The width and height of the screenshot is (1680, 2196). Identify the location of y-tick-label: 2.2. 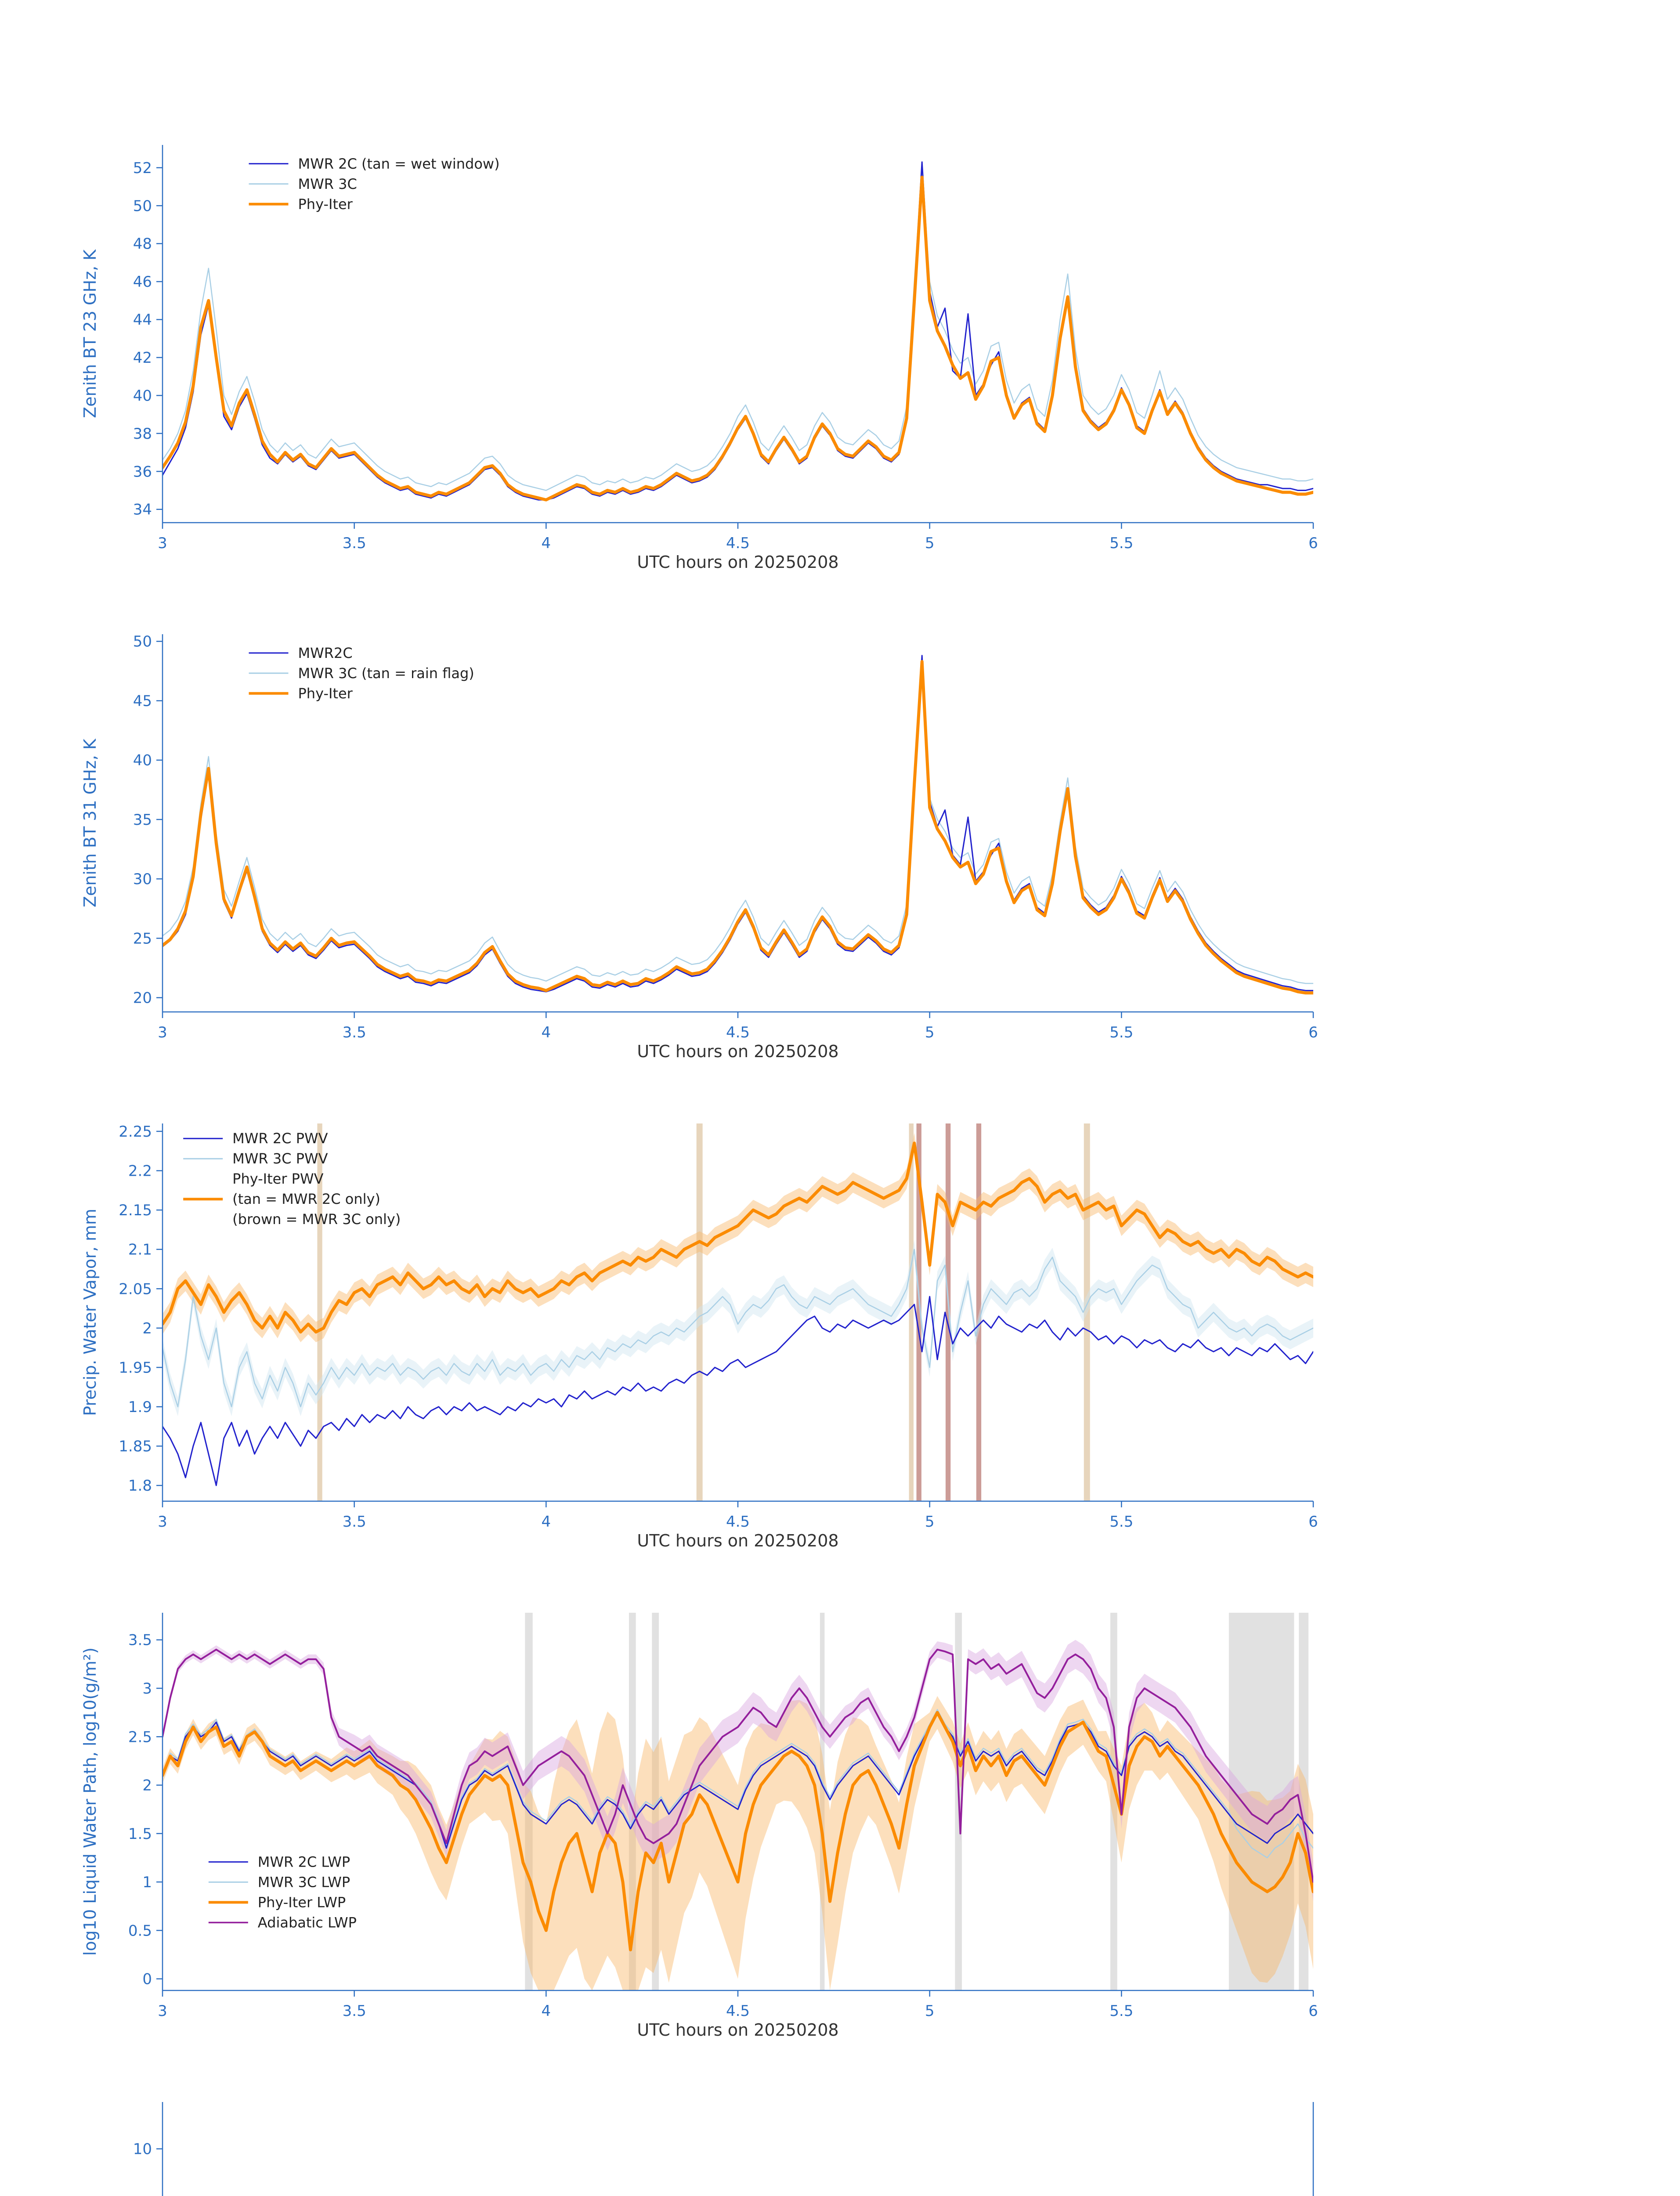
(140, 1172).